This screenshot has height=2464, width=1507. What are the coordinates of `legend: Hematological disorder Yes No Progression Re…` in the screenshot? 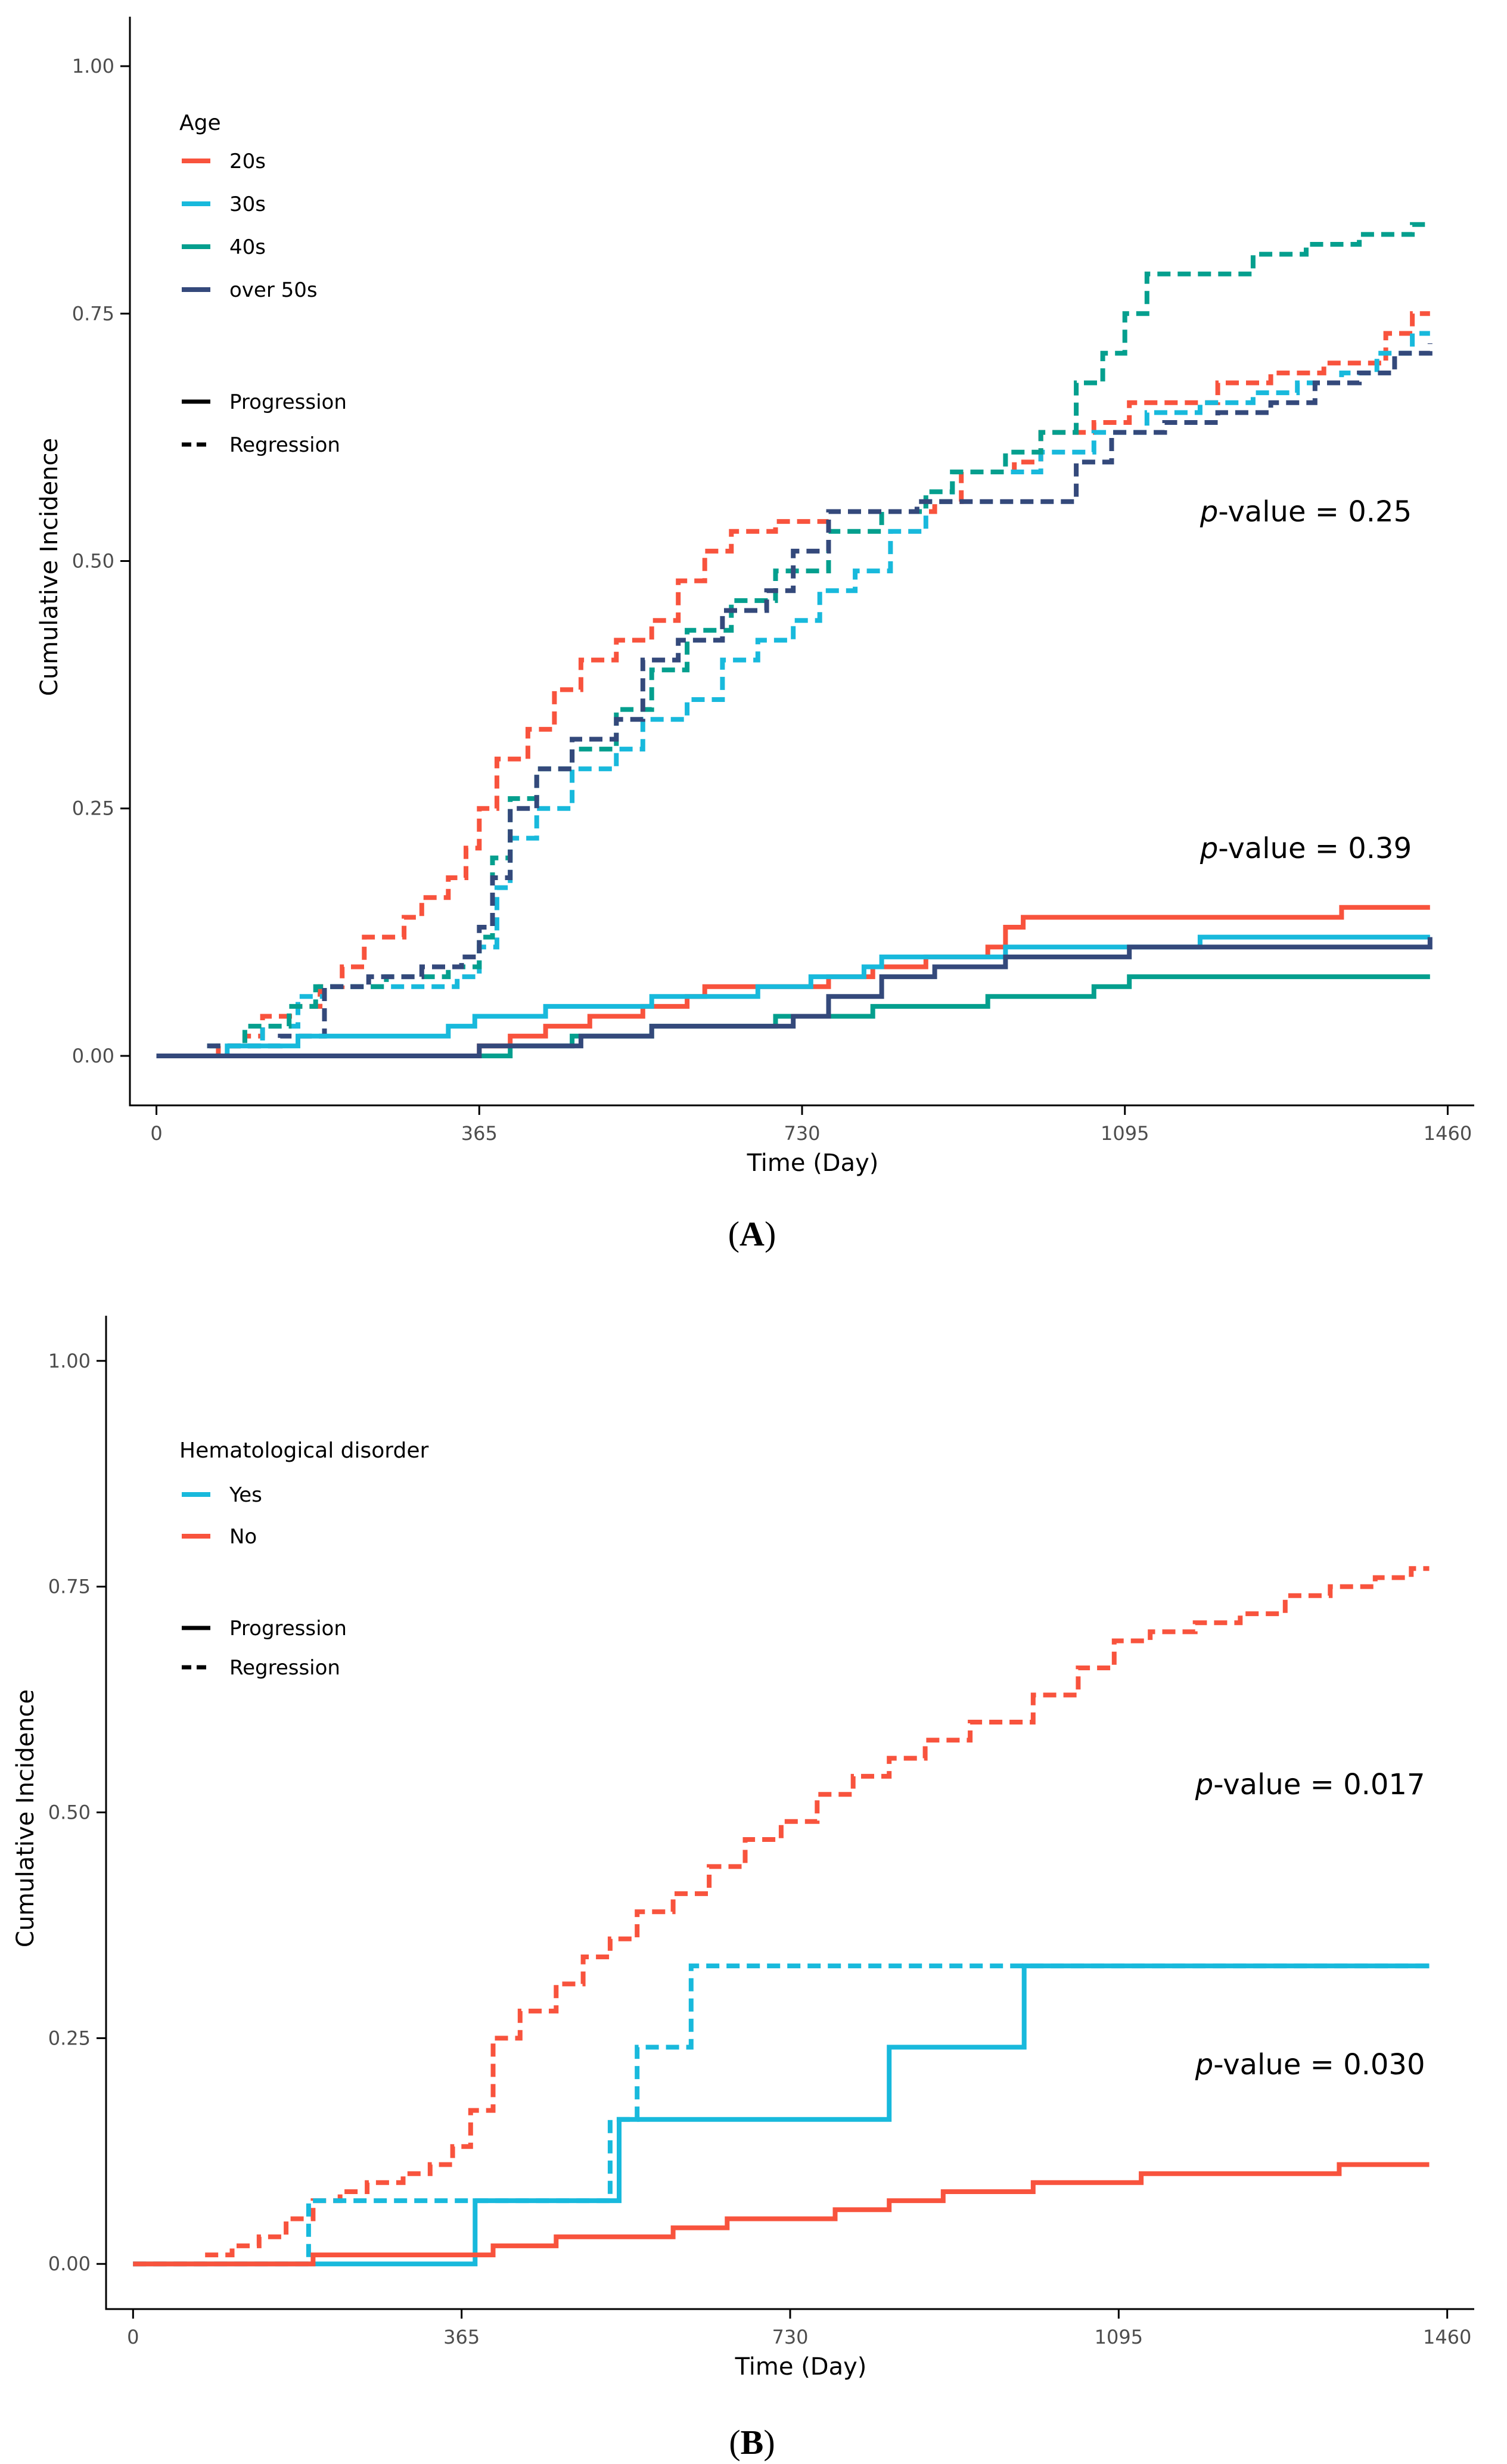 It's located at (303, 1559).